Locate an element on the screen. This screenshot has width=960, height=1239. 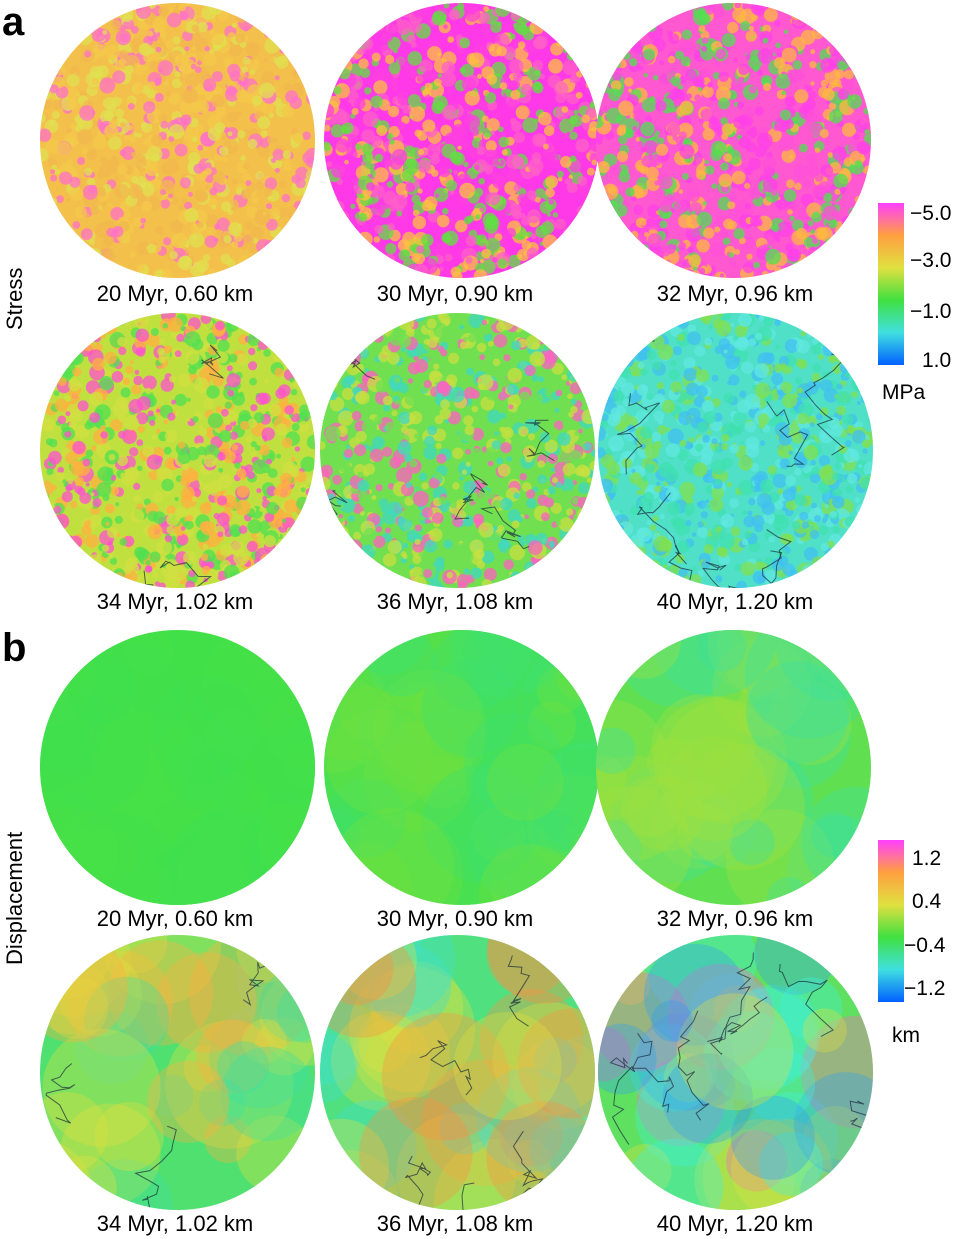
stress-globe-40myr is located at coordinates (735, 450).